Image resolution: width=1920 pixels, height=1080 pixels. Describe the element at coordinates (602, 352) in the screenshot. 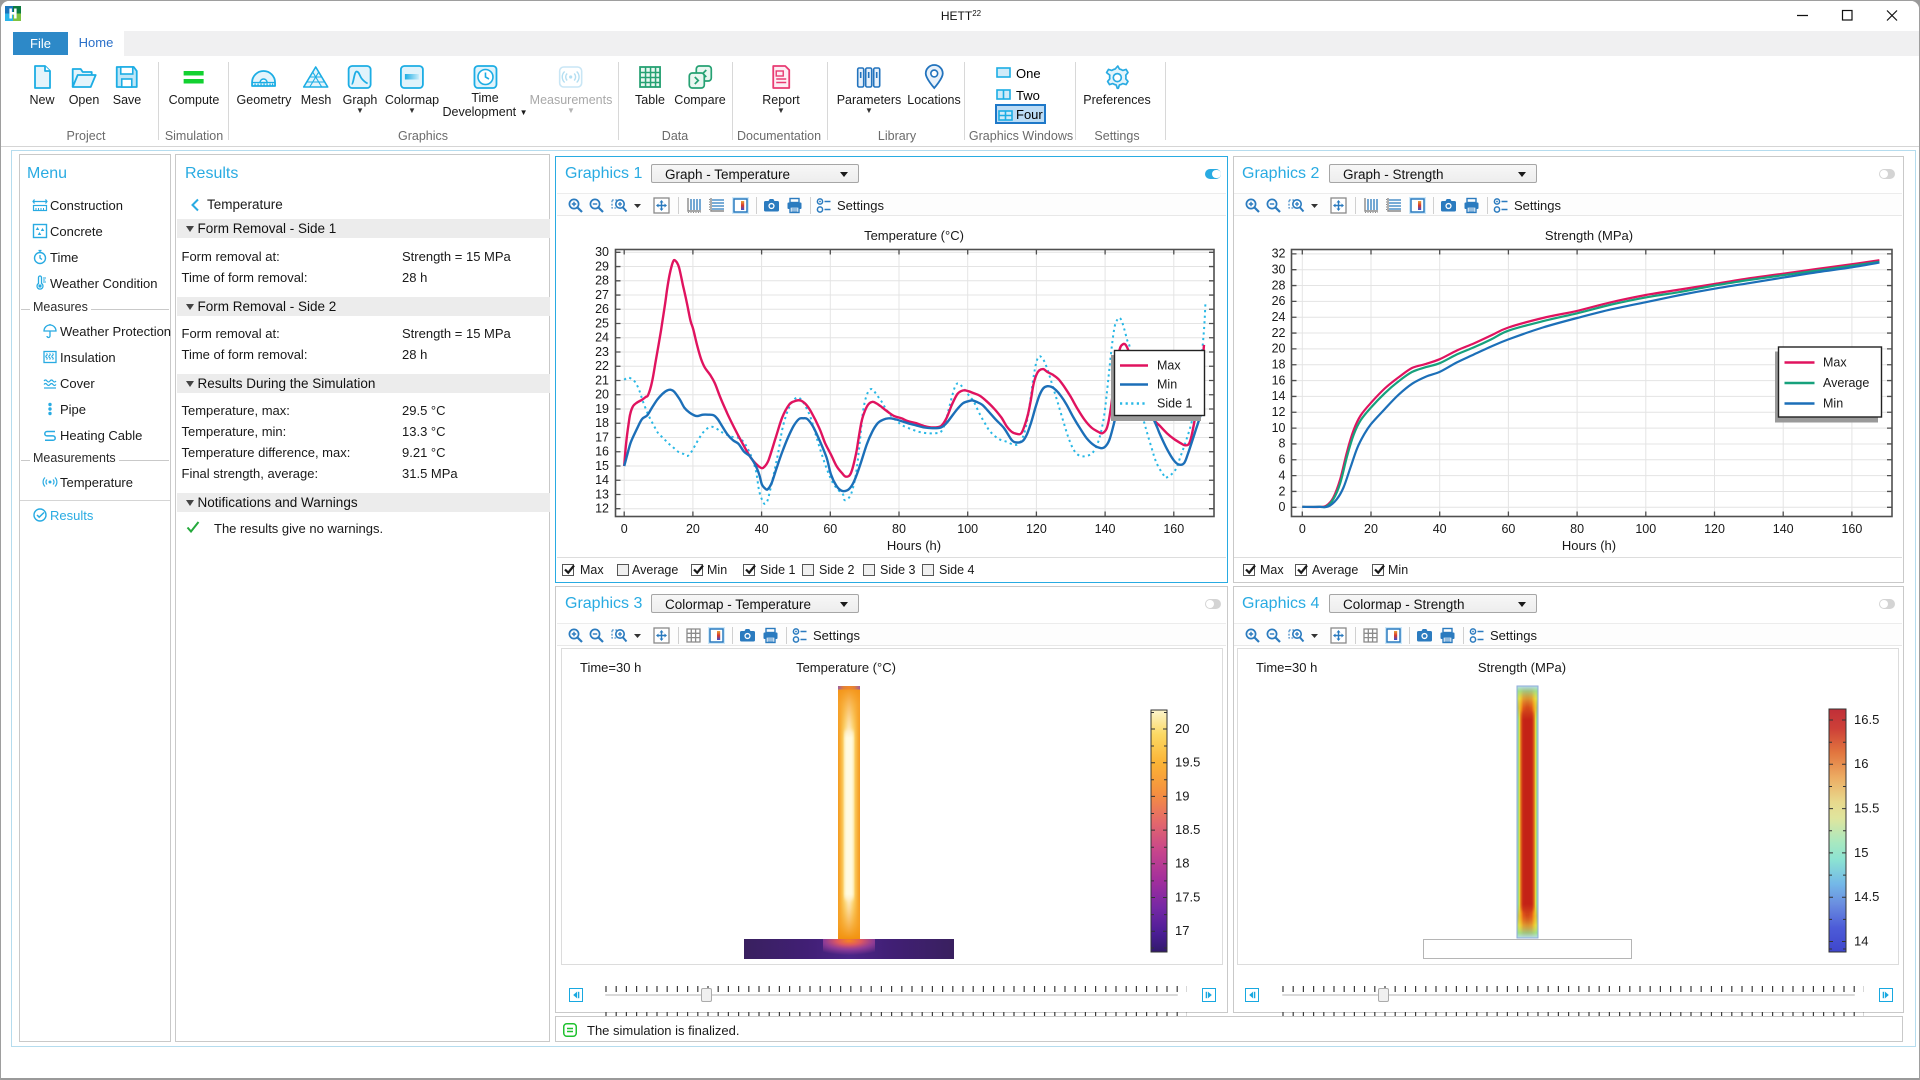

I see `svg-text: 23` at that location.